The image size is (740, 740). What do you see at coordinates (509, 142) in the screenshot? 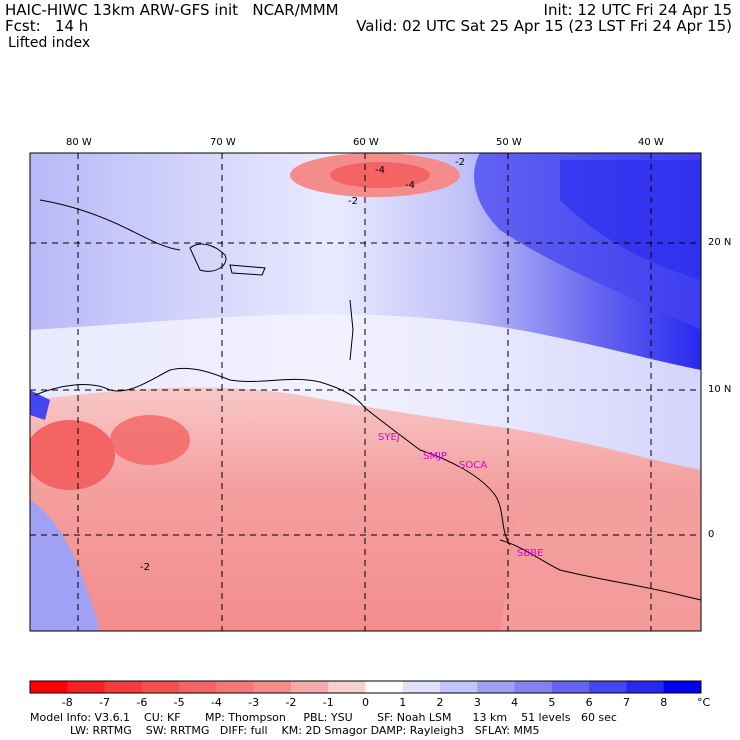
I see `lon-label: 50 W` at bounding box center [509, 142].